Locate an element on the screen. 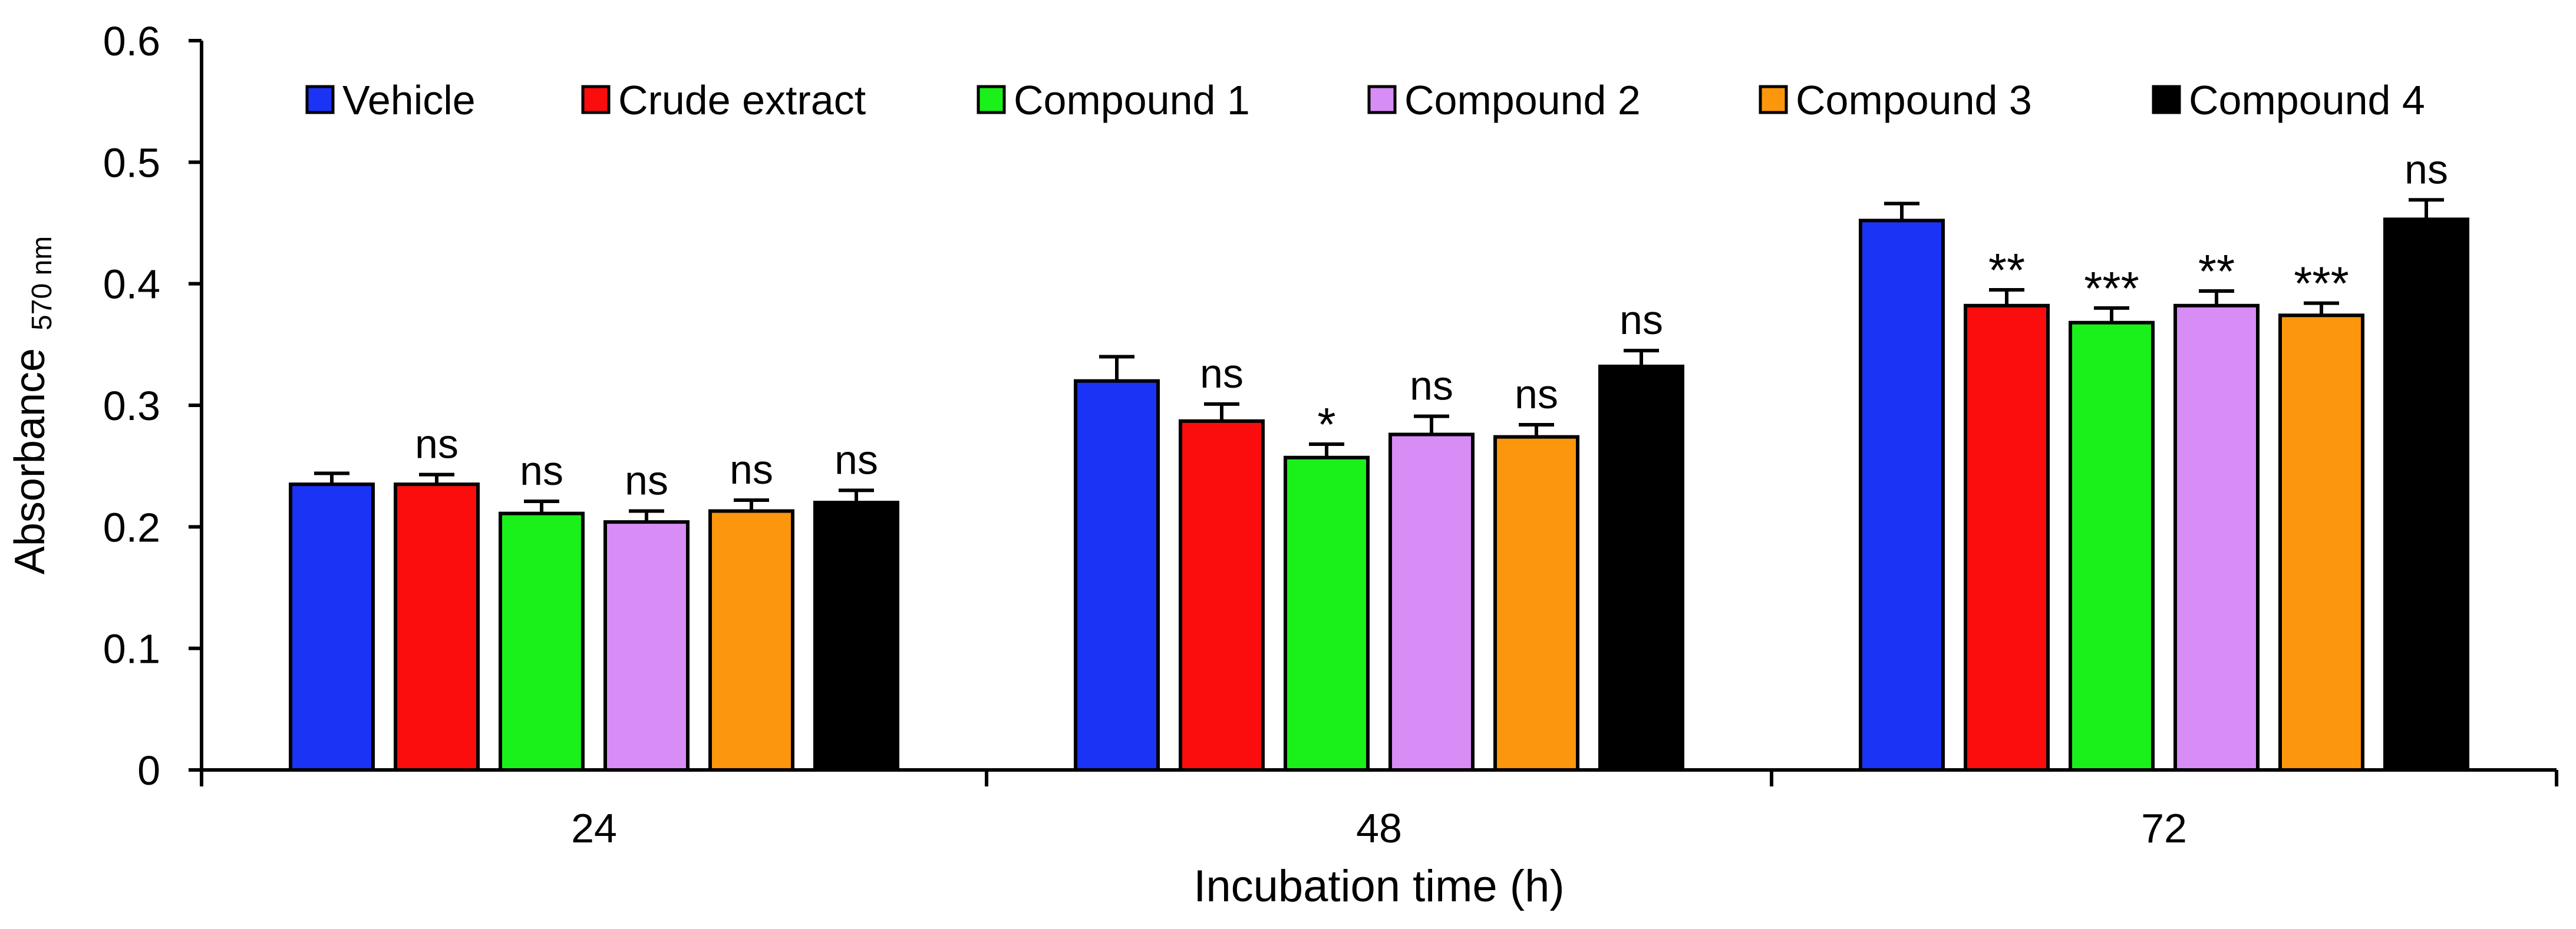 The height and width of the screenshot is (929, 2576). legend-label: Crude extract is located at coordinates (742, 100).